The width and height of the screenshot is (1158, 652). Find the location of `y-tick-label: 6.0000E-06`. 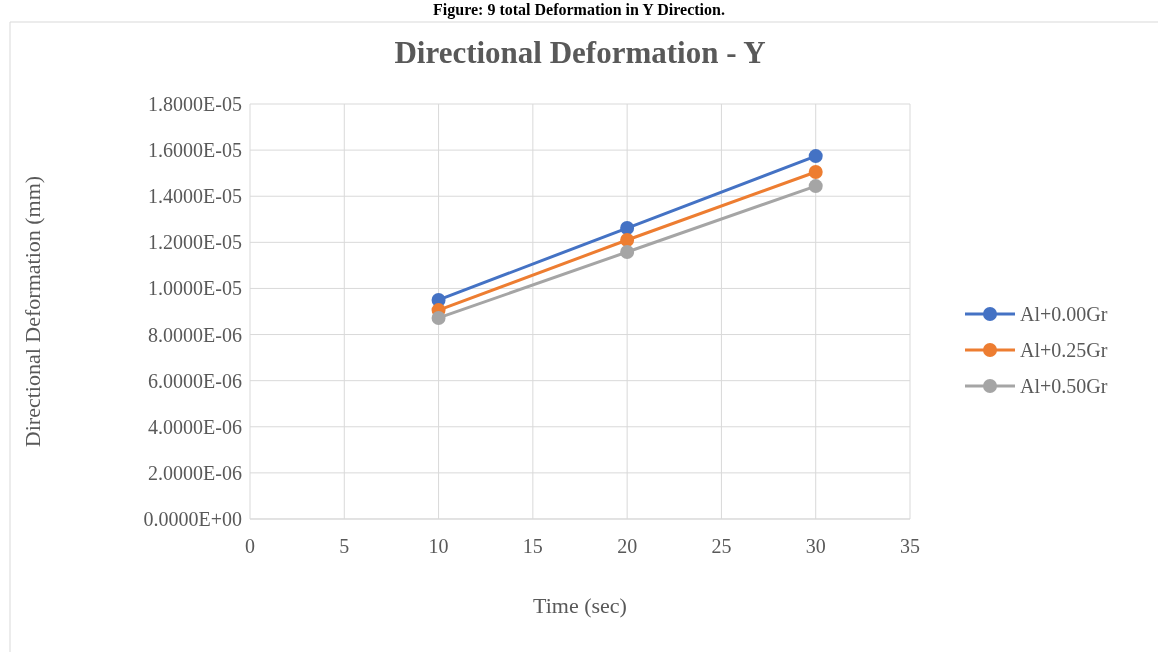

y-tick-label: 6.0000E-06 is located at coordinates (195, 380).